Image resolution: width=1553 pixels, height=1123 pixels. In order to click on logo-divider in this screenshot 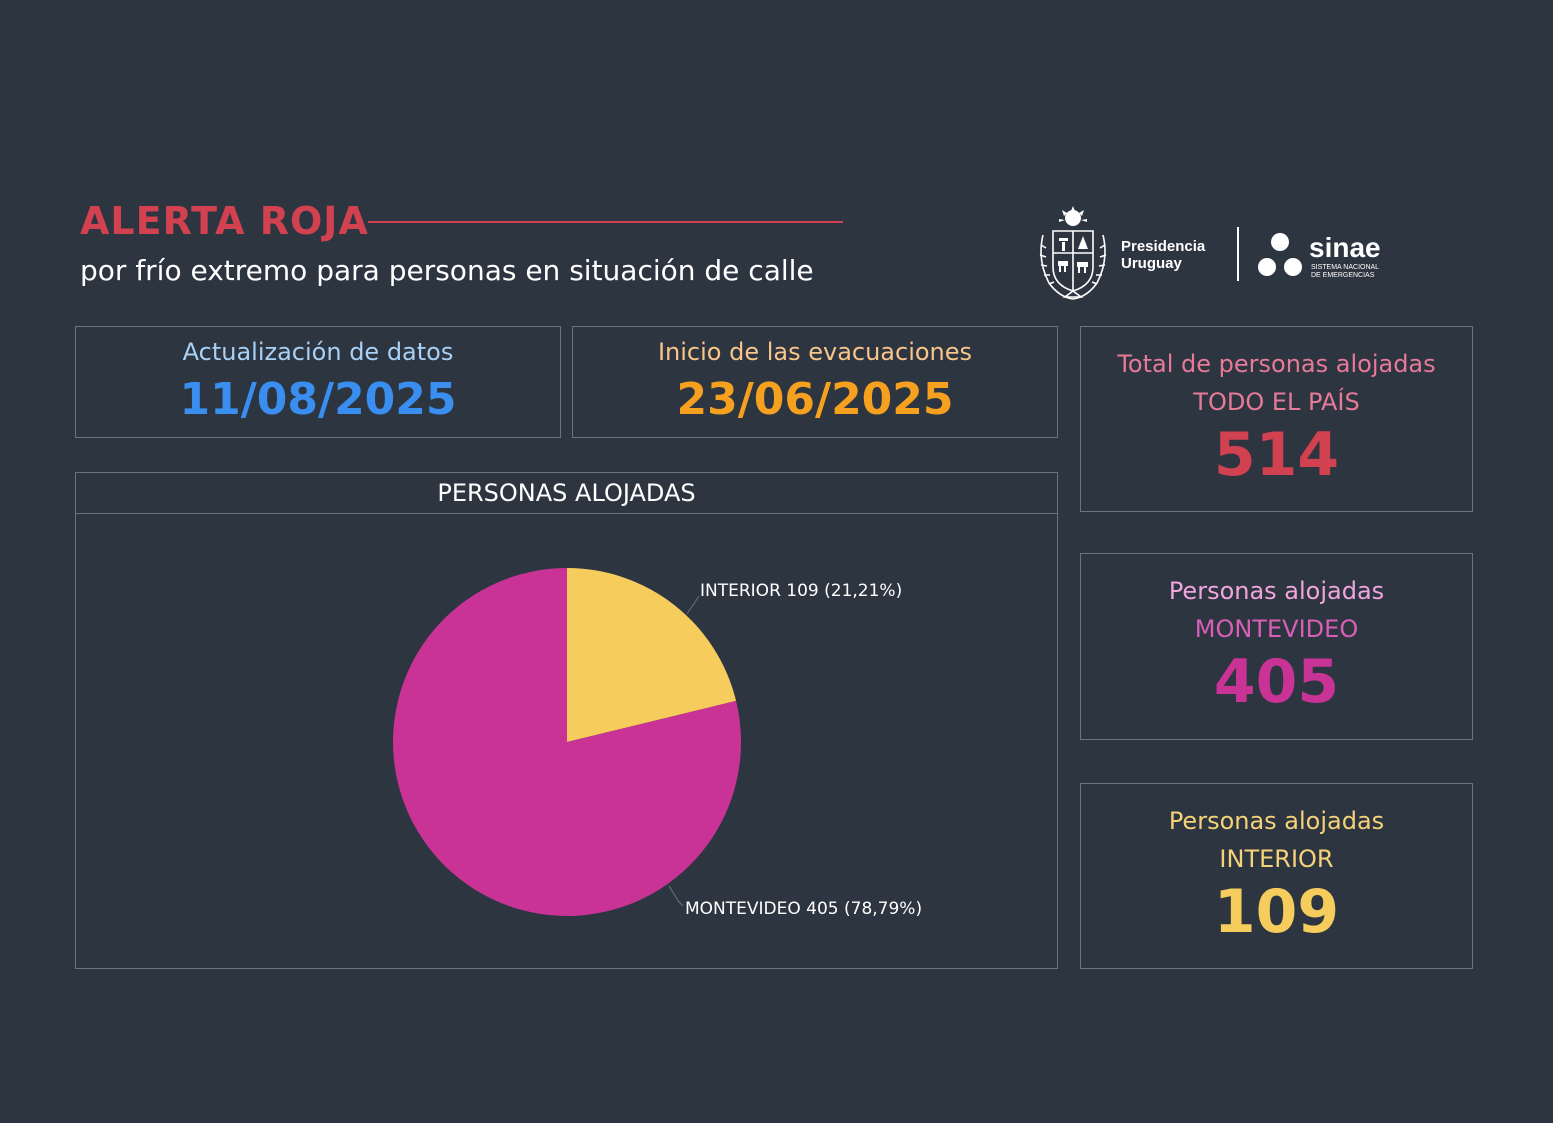, I will do `click(1238, 254)`.